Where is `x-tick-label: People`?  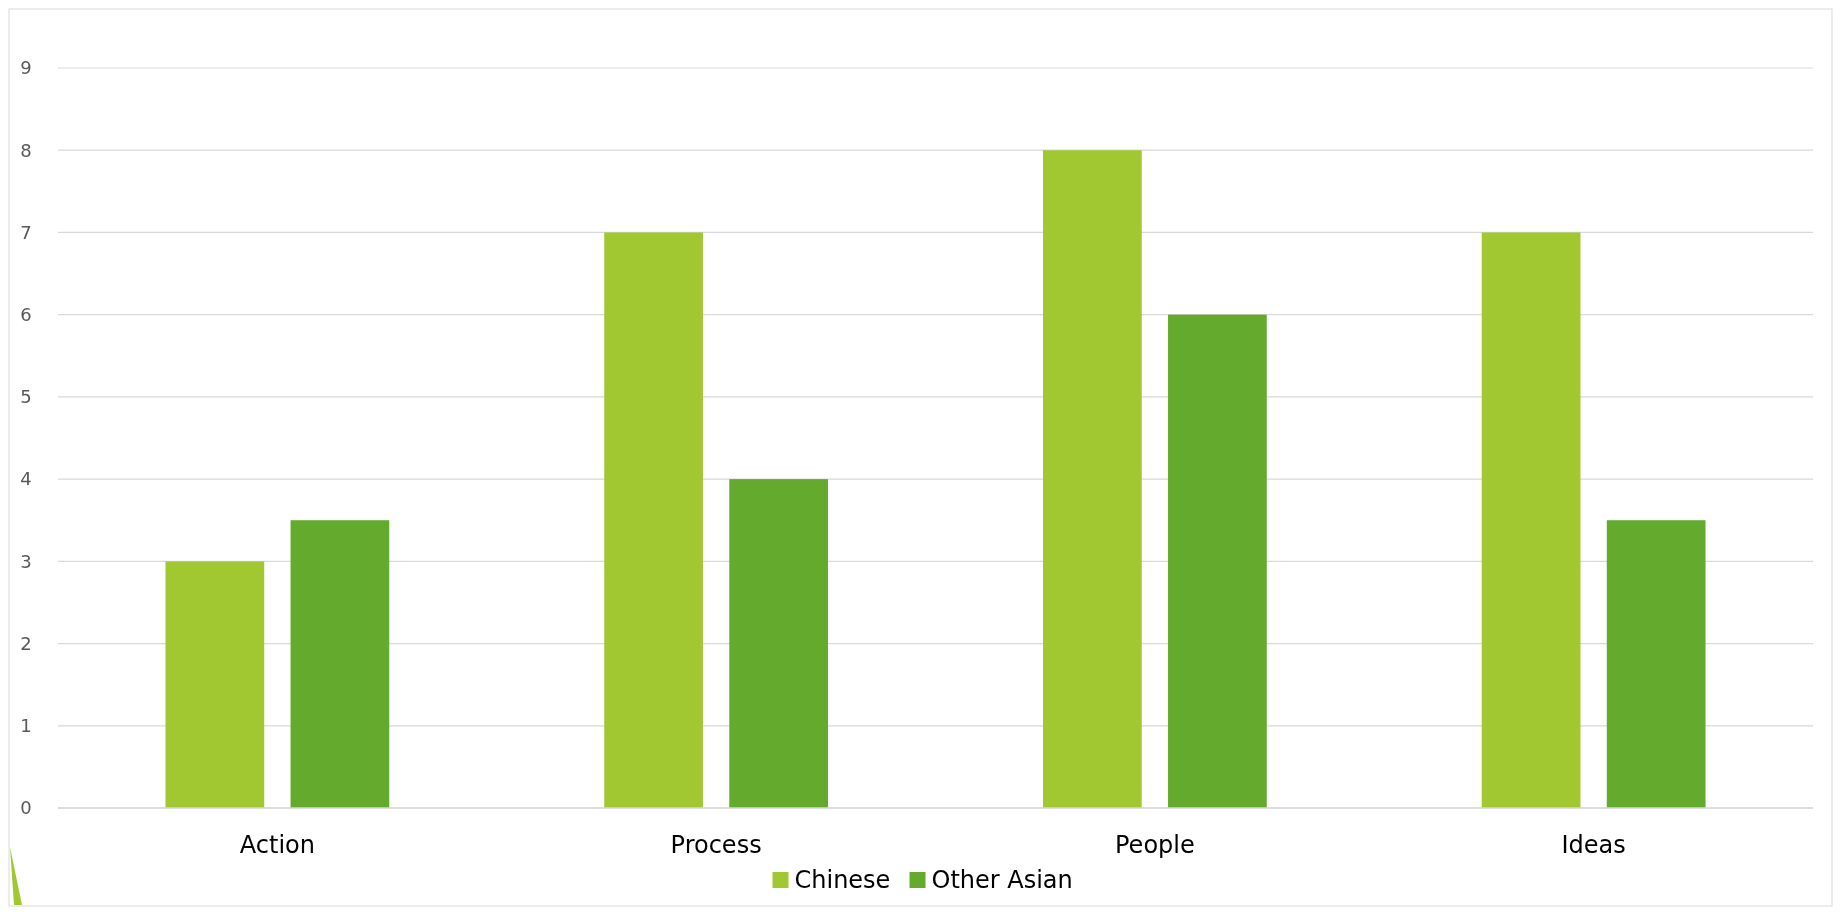 x-tick-label: People is located at coordinates (1155, 845).